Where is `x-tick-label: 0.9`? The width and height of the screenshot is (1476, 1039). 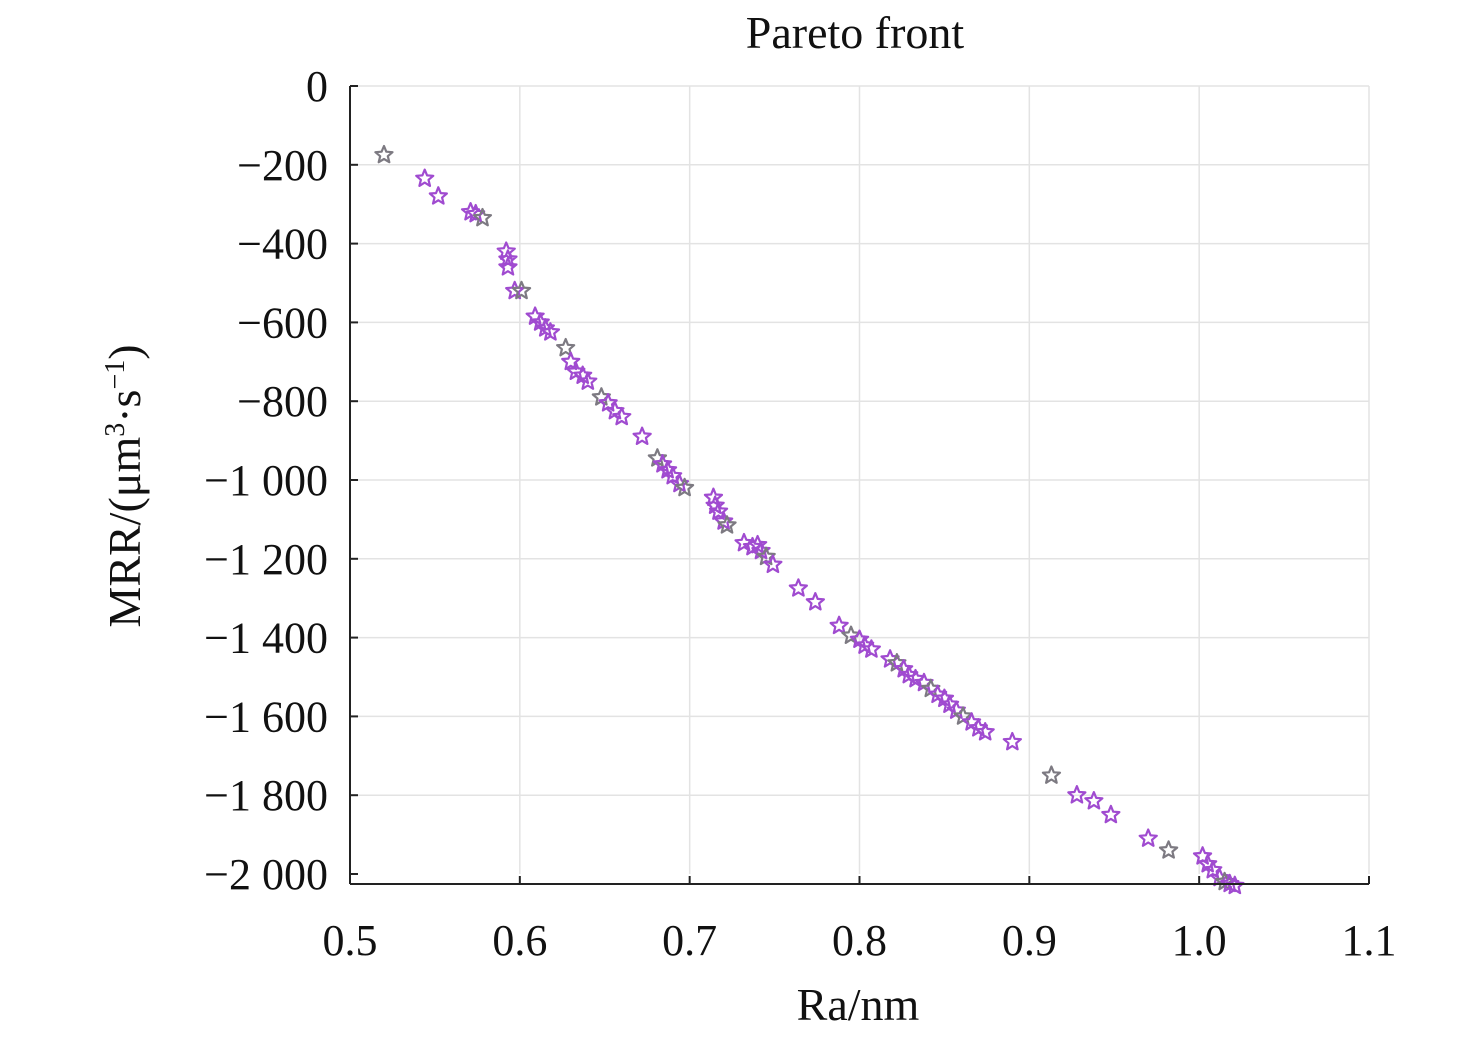
x-tick-label: 0.9 is located at coordinates (1029, 940).